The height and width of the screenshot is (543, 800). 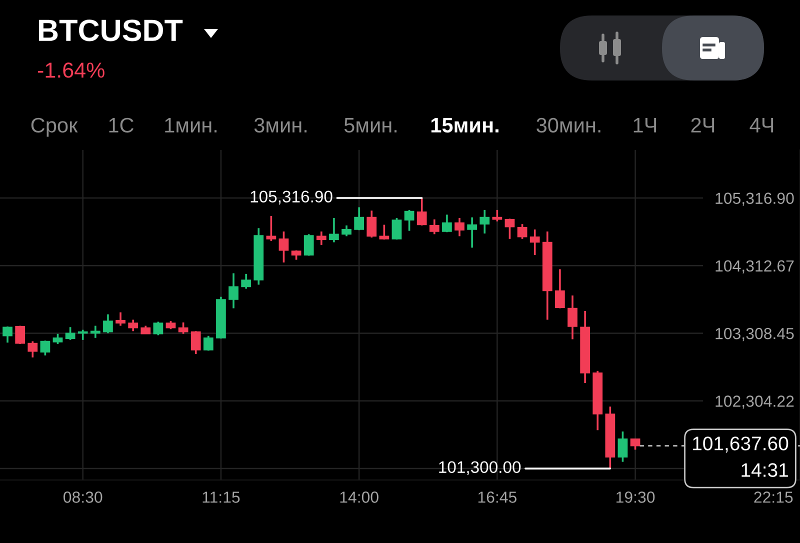 What do you see at coordinates (54, 127) in the screenshot?
I see `text: Срок` at bounding box center [54, 127].